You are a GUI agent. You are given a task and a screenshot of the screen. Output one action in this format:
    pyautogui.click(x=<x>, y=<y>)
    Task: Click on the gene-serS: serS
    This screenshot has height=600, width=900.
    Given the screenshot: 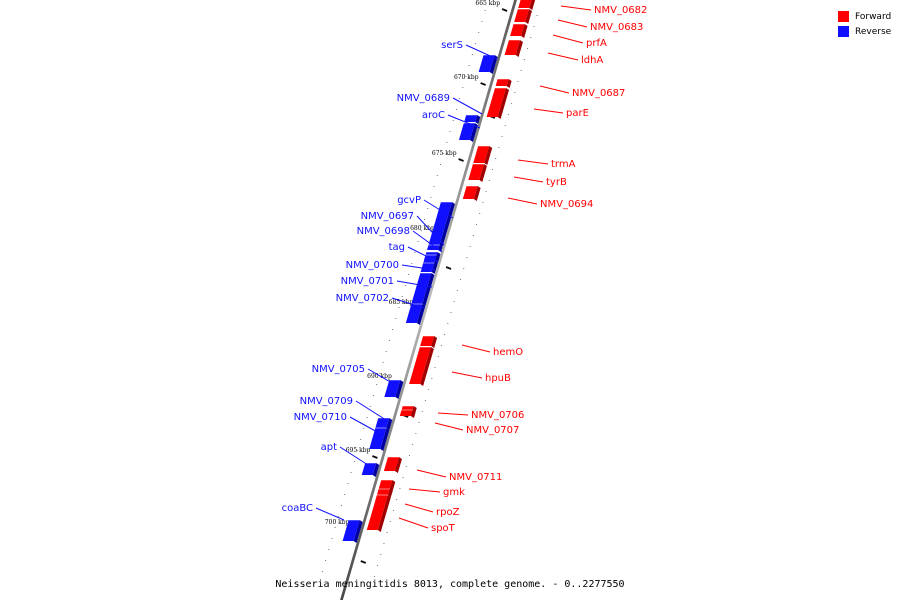 What is the action you would take?
    pyautogui.click(x=469, y=57)
    